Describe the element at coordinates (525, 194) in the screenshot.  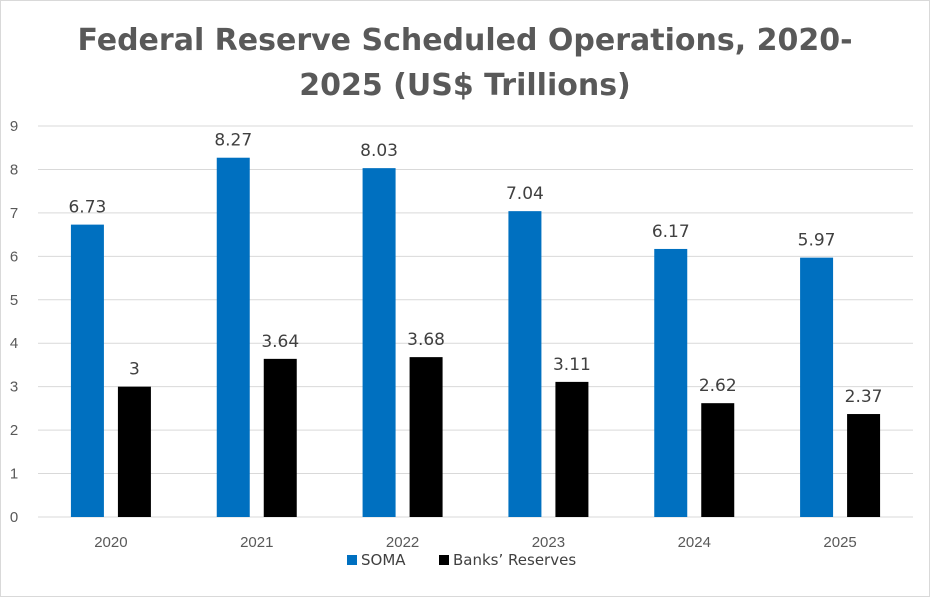
I see `data-label-soma-2023: 7.04` at that location.